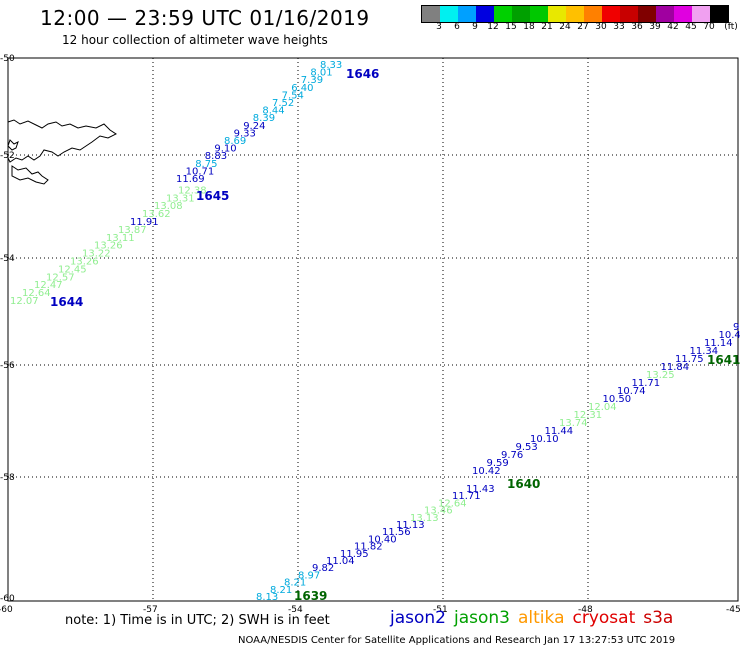 The height and width of the screenshot is (650, 740). I want to click on satellite-name: cryosat, so click(604, 618).